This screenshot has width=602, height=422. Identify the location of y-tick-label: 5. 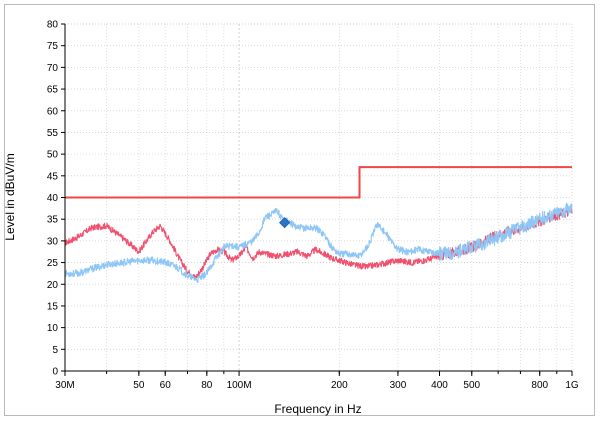
(55, 350).